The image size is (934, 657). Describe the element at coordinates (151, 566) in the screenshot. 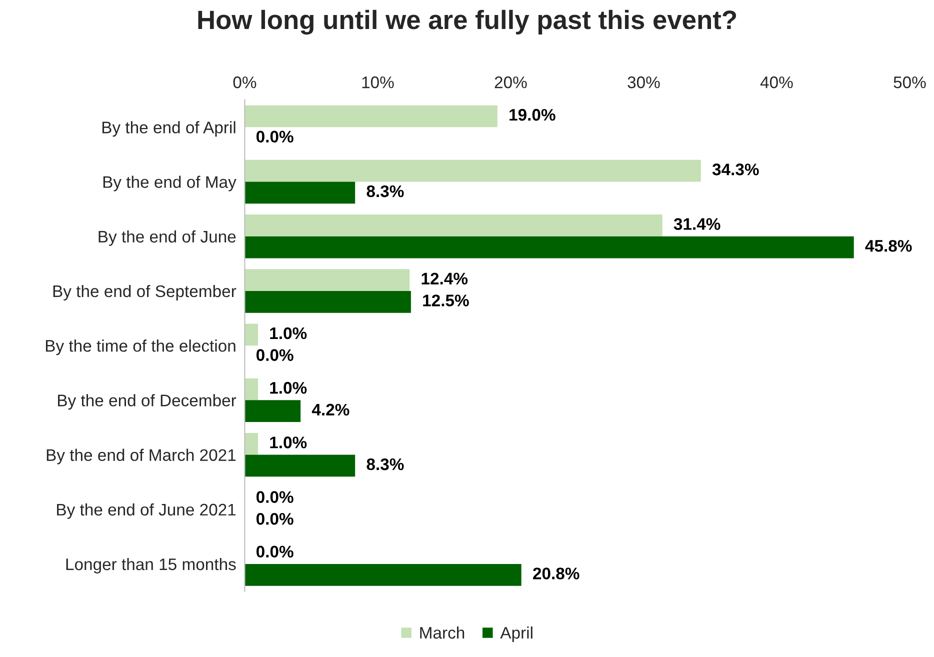

I see `y-tick-label: Longer than 15 months` at that location.